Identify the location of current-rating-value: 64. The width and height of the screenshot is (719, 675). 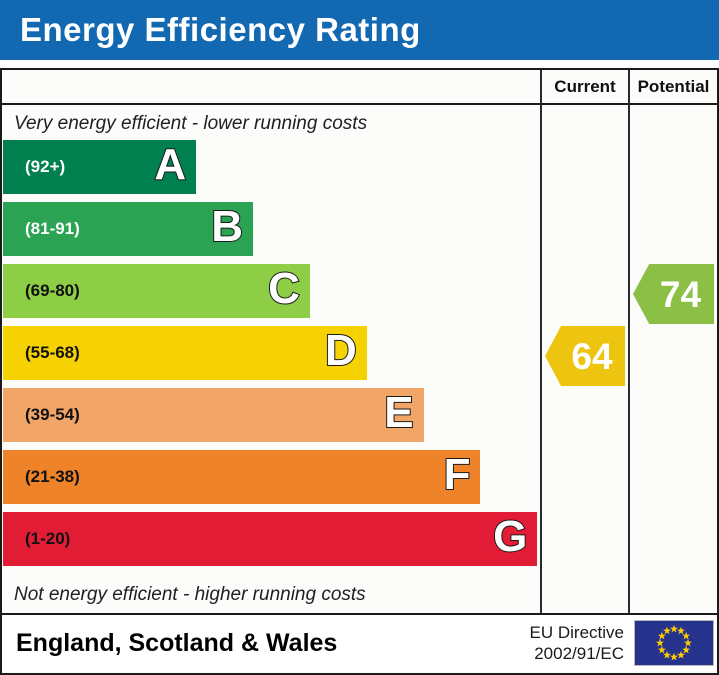
(592, 356).